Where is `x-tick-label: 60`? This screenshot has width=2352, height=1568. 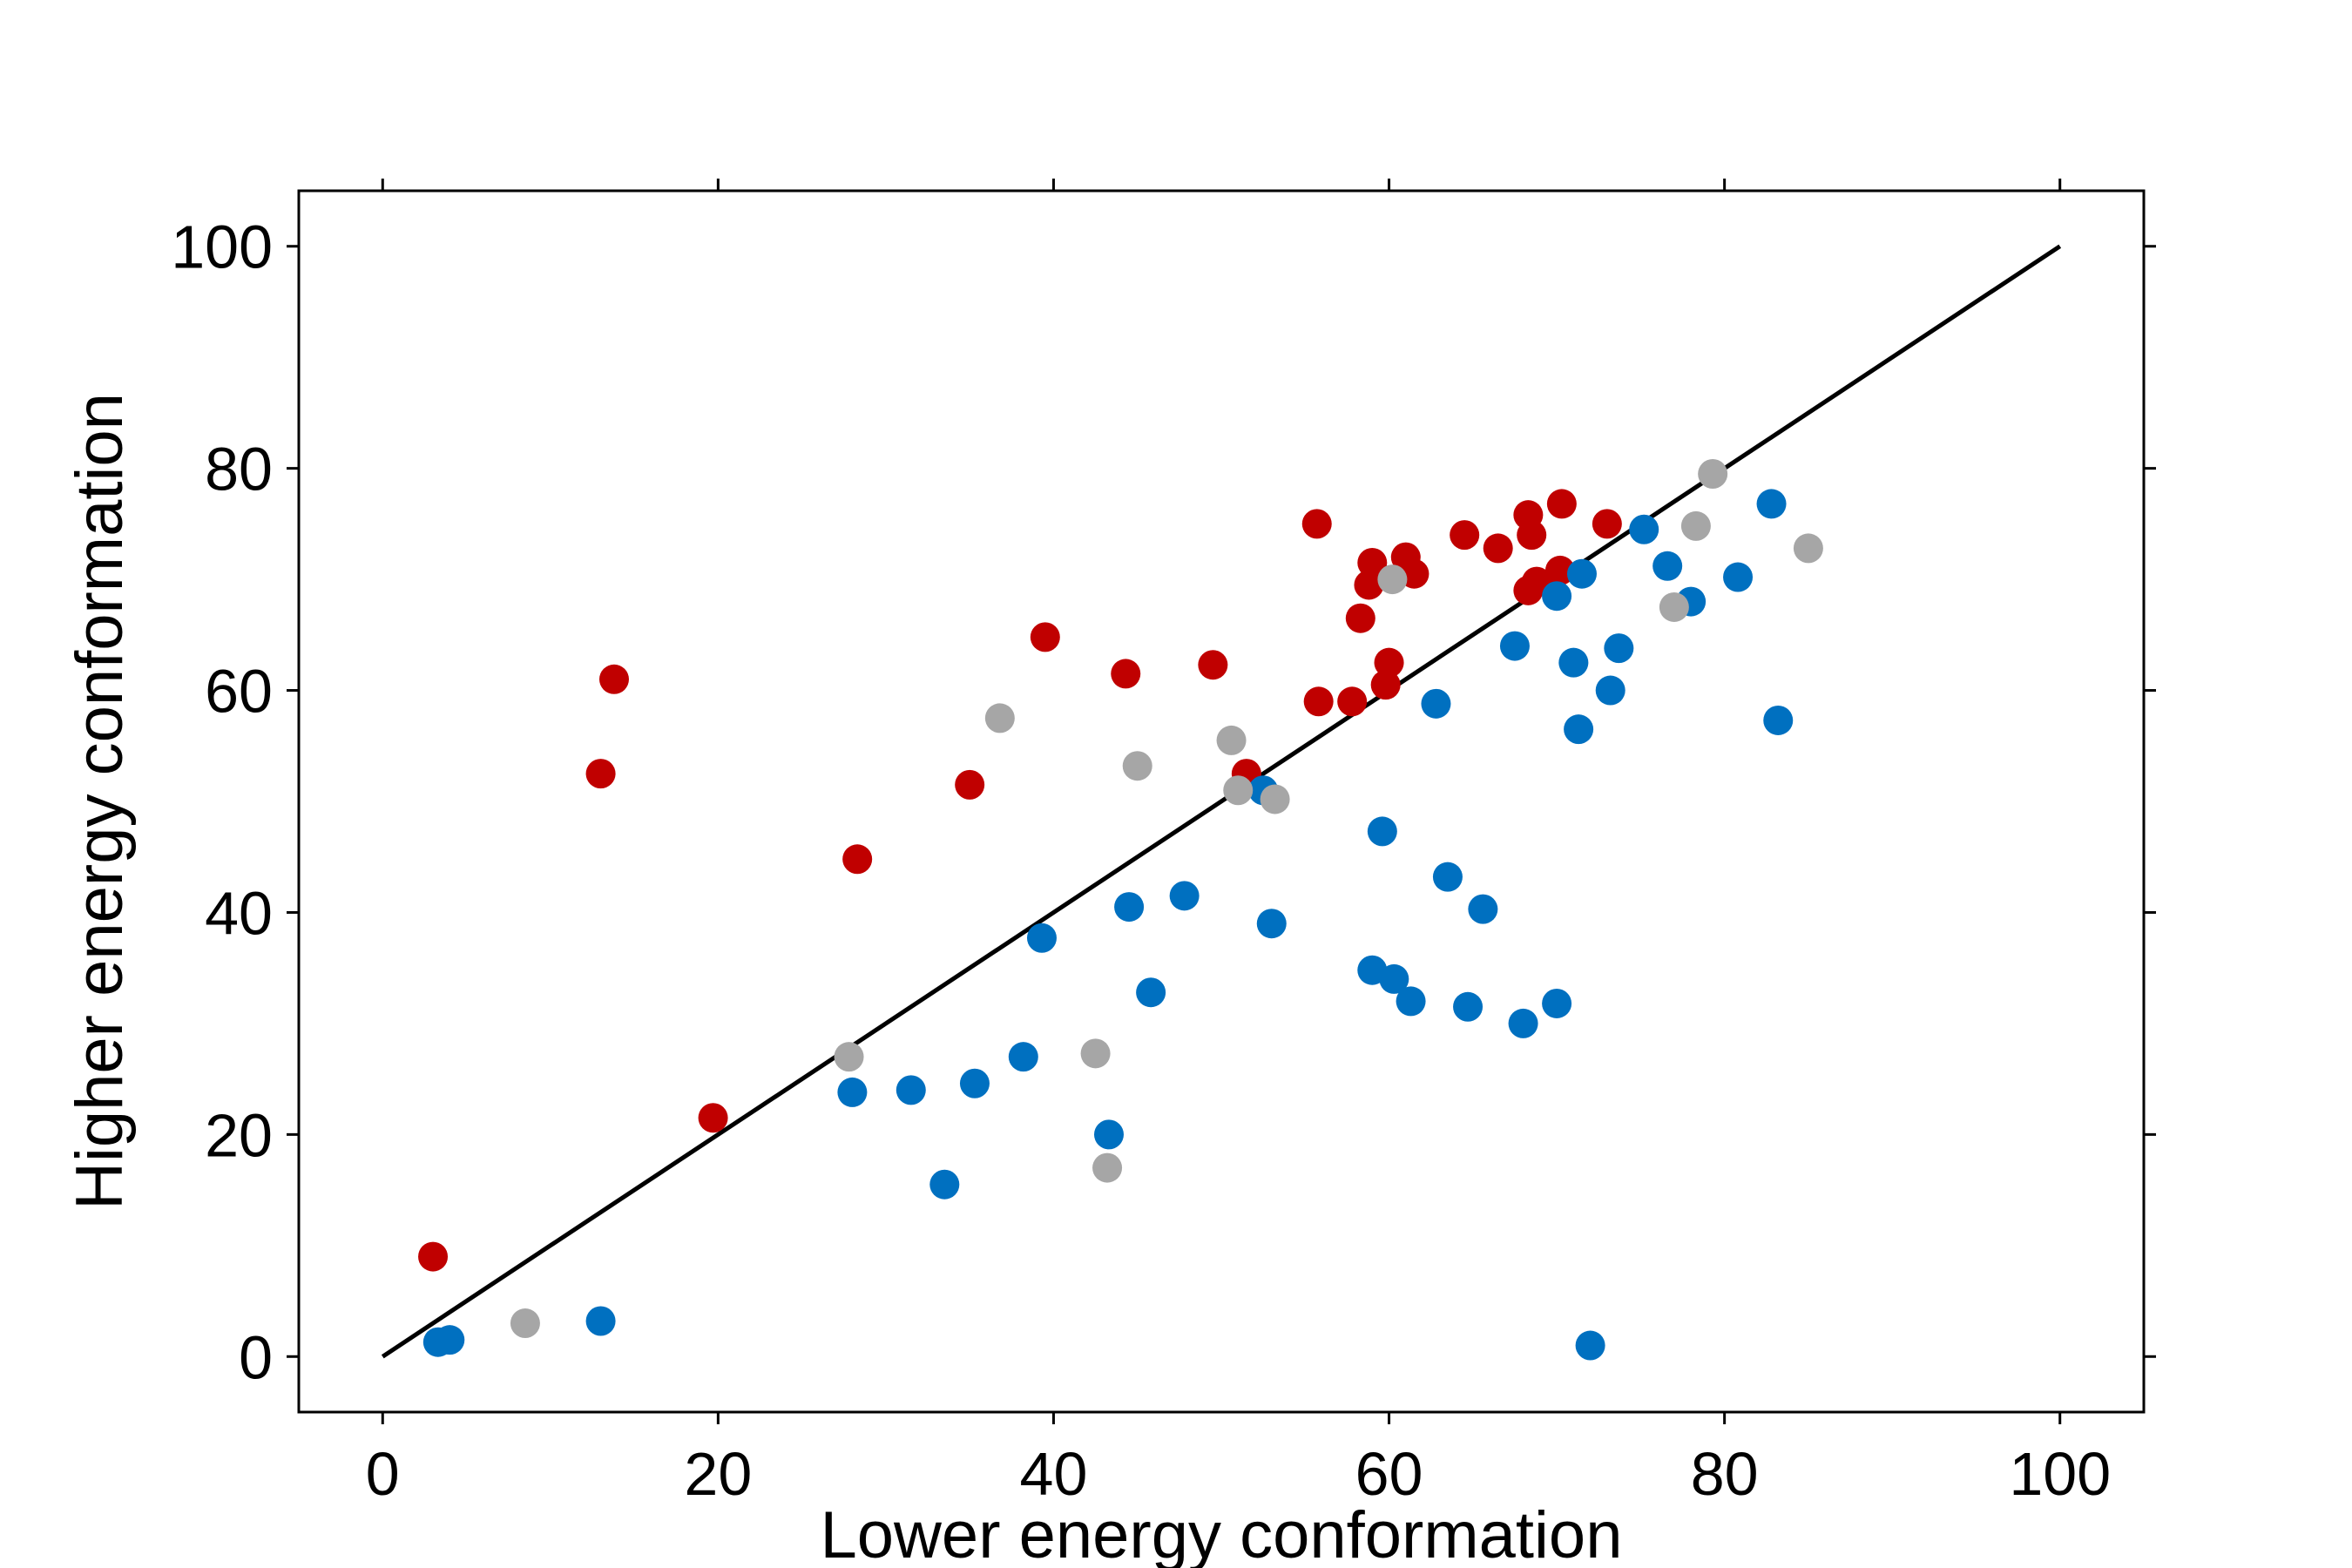
x-tick-label: 60 is located at coordinates (1389, 1474).